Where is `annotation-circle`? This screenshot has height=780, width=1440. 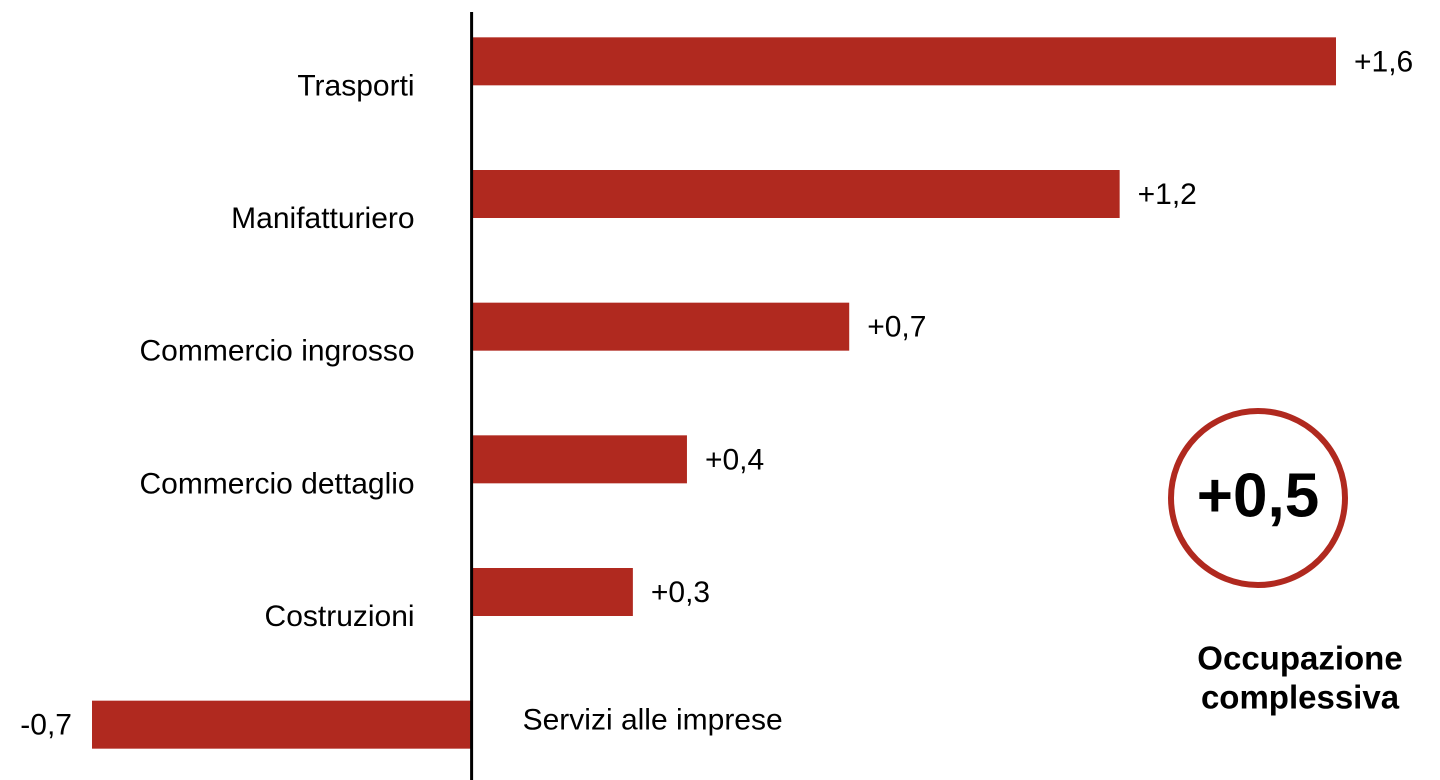
annotation-circle is located at coordinates (1258, 498).